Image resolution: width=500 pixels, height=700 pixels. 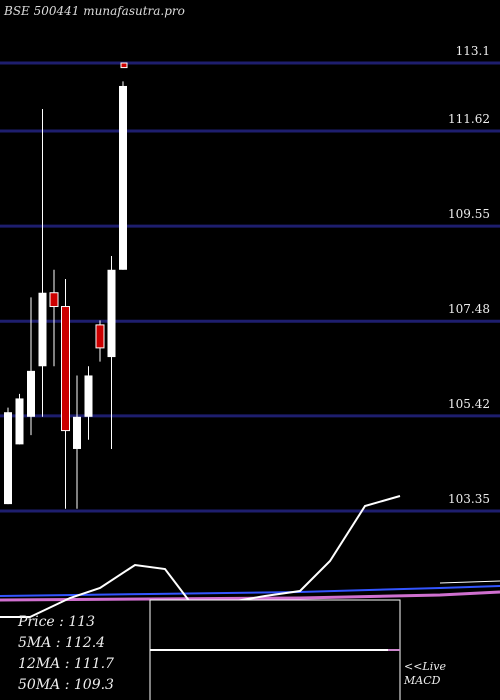 I want to click on stat-50ma: 50MA : 109.3, so click(x=66, y=685).